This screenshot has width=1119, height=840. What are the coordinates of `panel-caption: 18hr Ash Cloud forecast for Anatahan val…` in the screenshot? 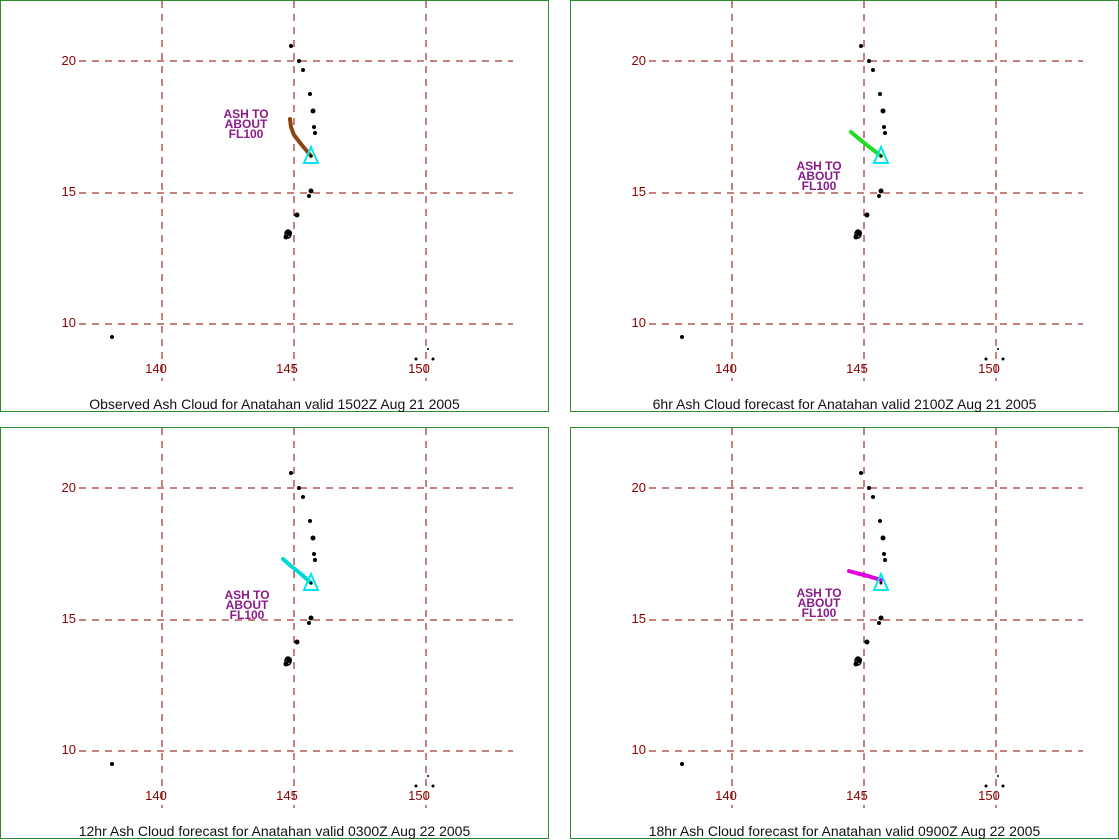 It's located at (844, 831).